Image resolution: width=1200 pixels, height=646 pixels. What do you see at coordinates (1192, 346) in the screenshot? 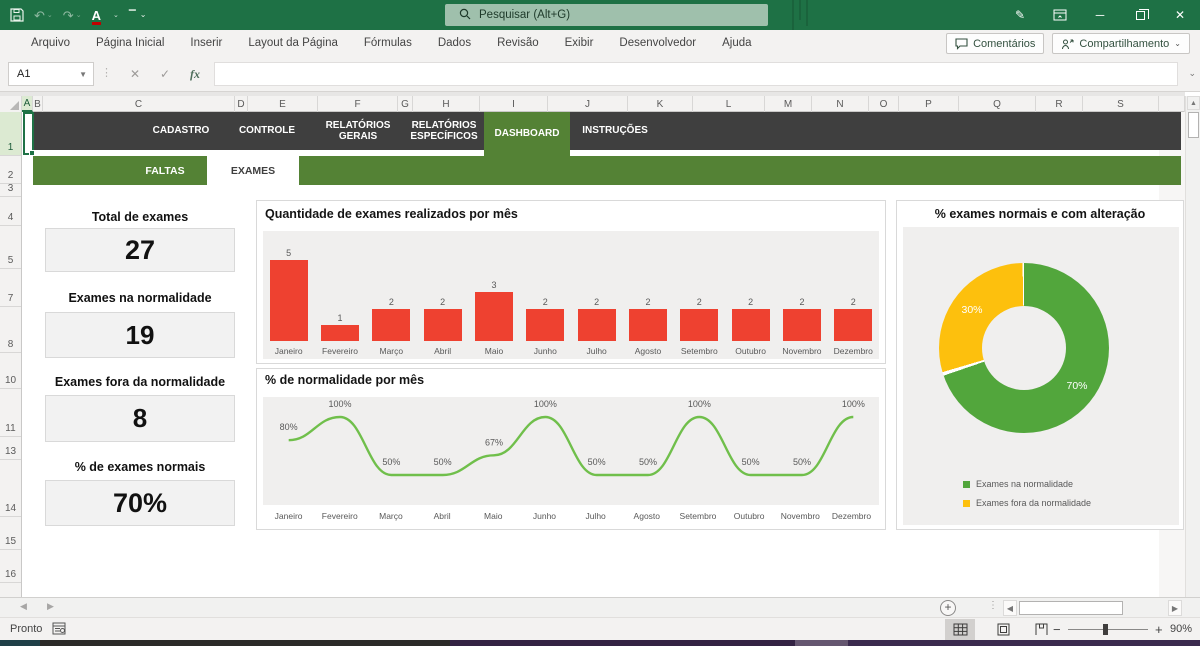
I see `vertical-scrollbar: ▲` at bounding box center [1192, 346].